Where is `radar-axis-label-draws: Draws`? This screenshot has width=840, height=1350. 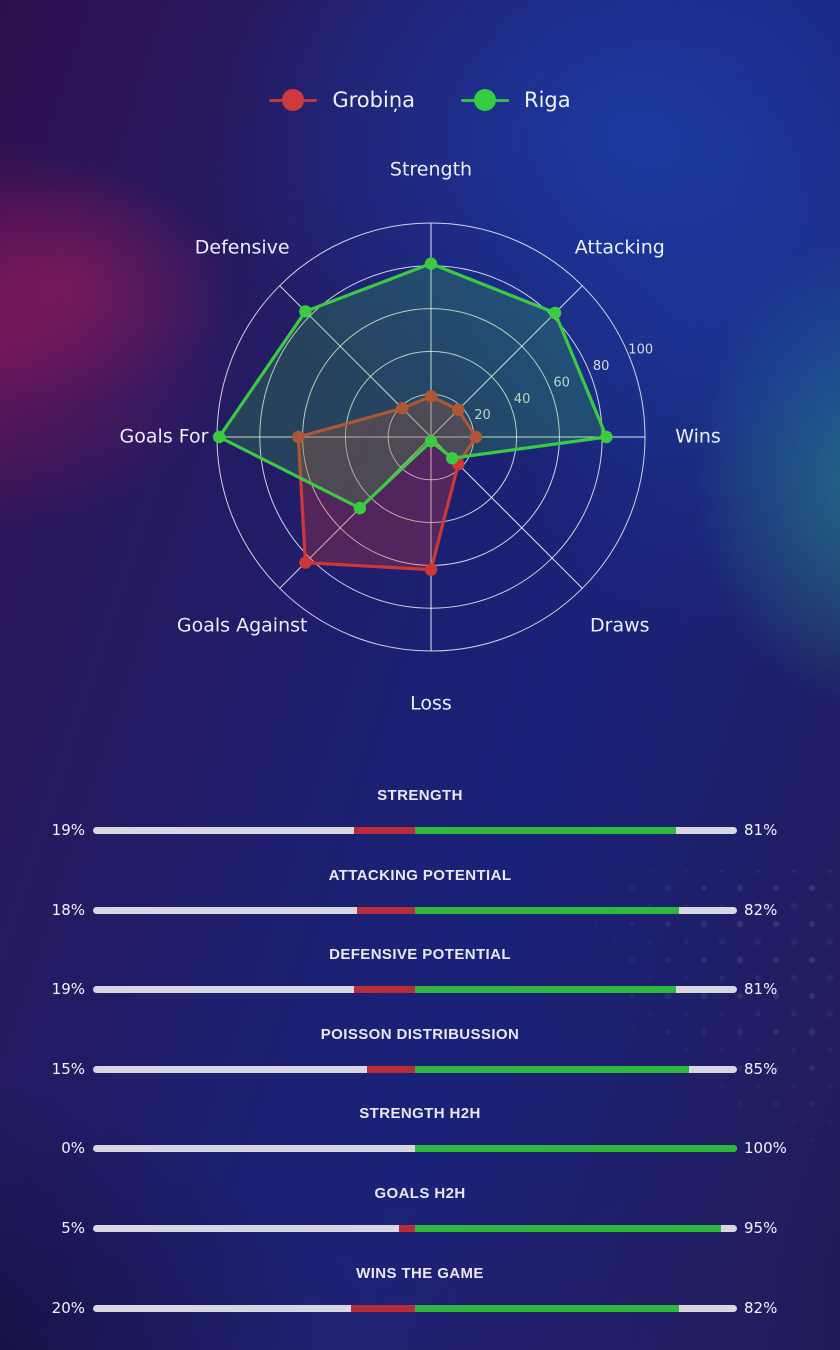 radar-axis-label-draws: Draws is located at coordinates (620, 625).